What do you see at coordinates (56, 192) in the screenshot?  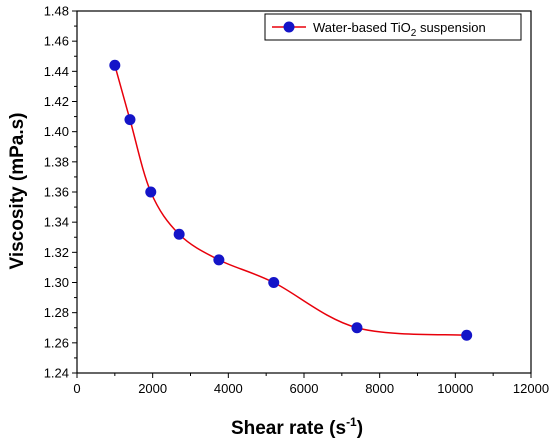 I see `y-tick-label: 1.36` at bounding box center [56, 192].